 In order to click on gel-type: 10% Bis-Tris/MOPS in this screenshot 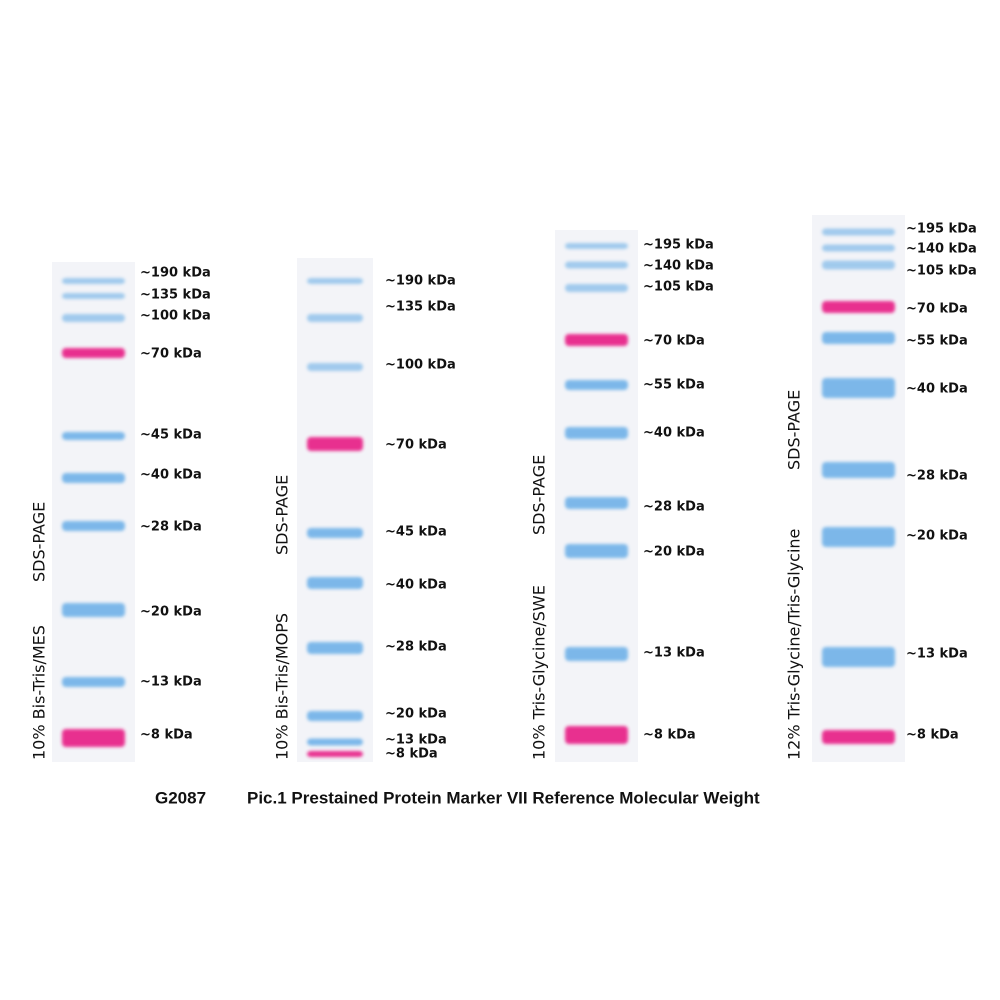, I will do `click(282, 686)`.